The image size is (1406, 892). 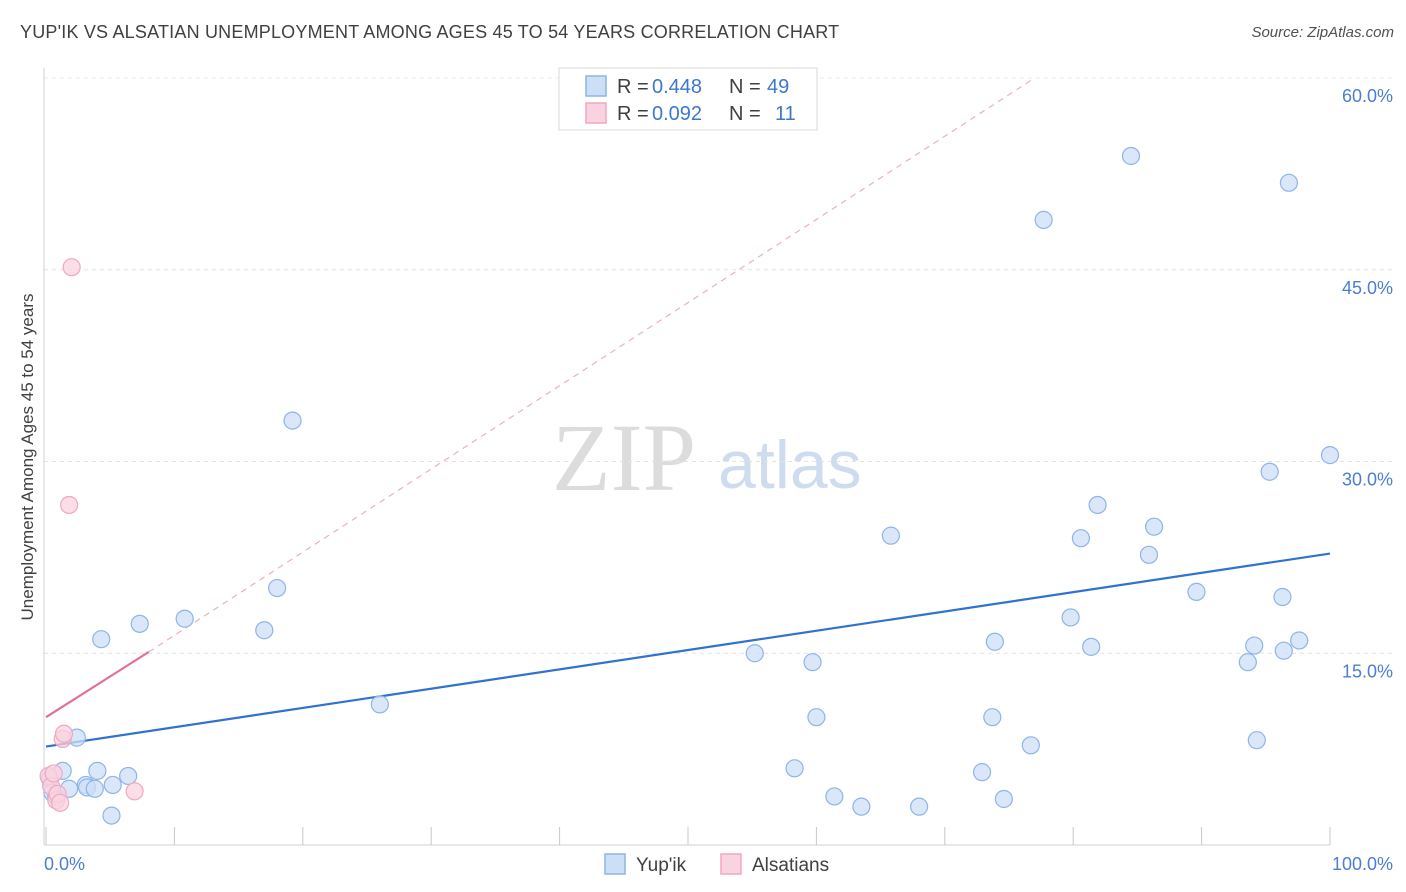 What do you see at coordinates (596, 113) in the screenshot?
I see `legend-swatch-alsatians` at bounding box center [596, 113].